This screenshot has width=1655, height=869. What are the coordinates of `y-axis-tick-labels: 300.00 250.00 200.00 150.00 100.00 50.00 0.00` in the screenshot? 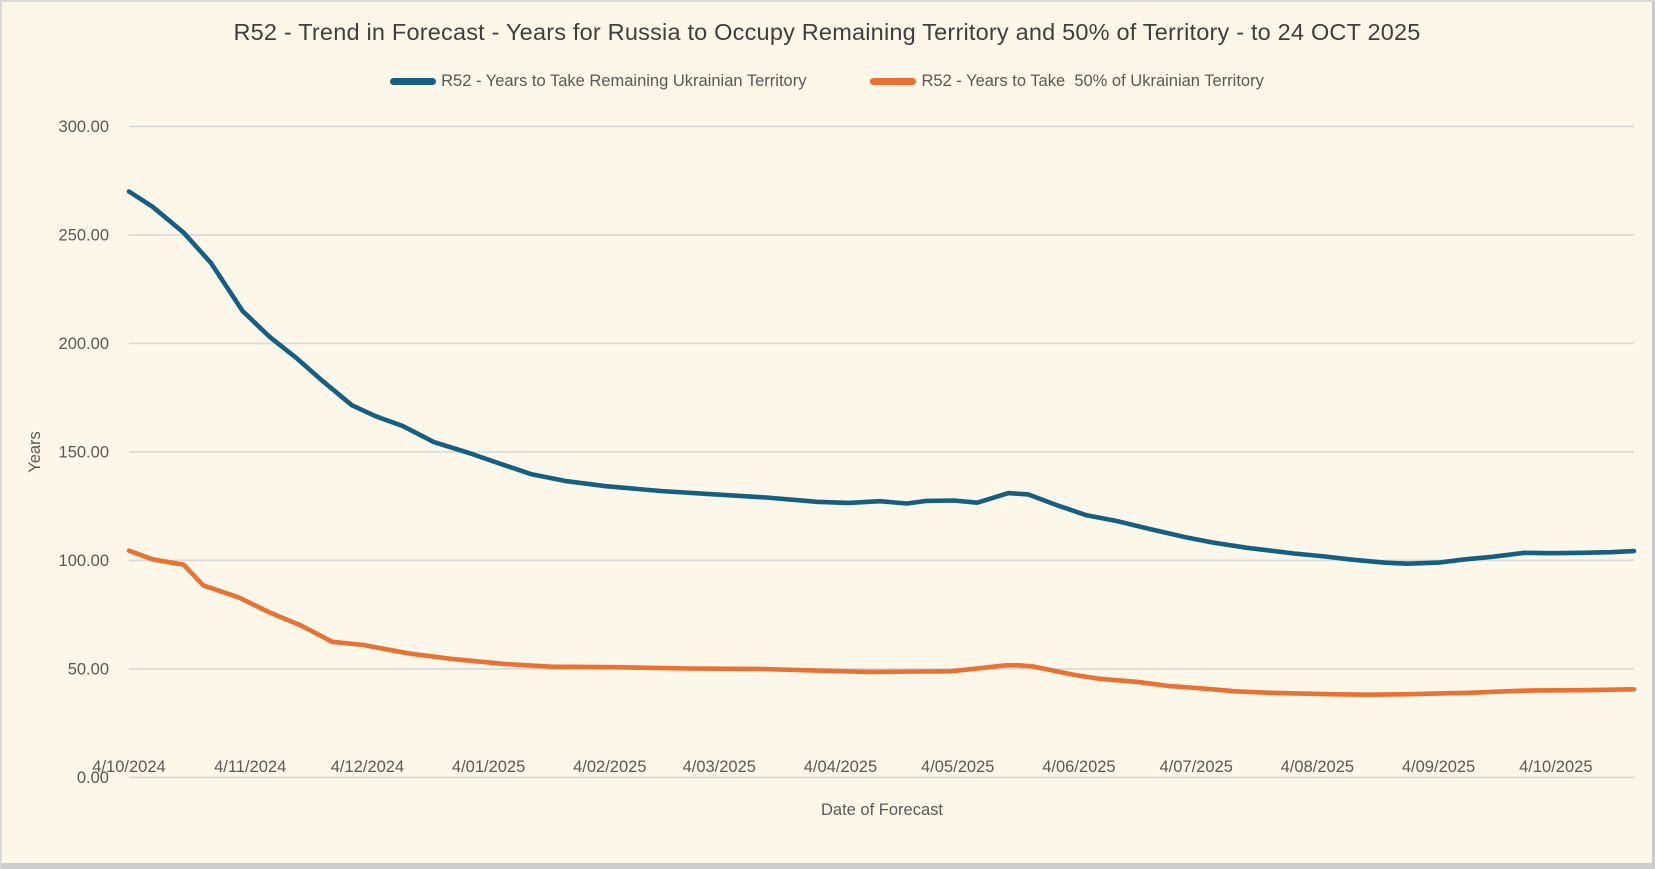 It's located at (84, 452).